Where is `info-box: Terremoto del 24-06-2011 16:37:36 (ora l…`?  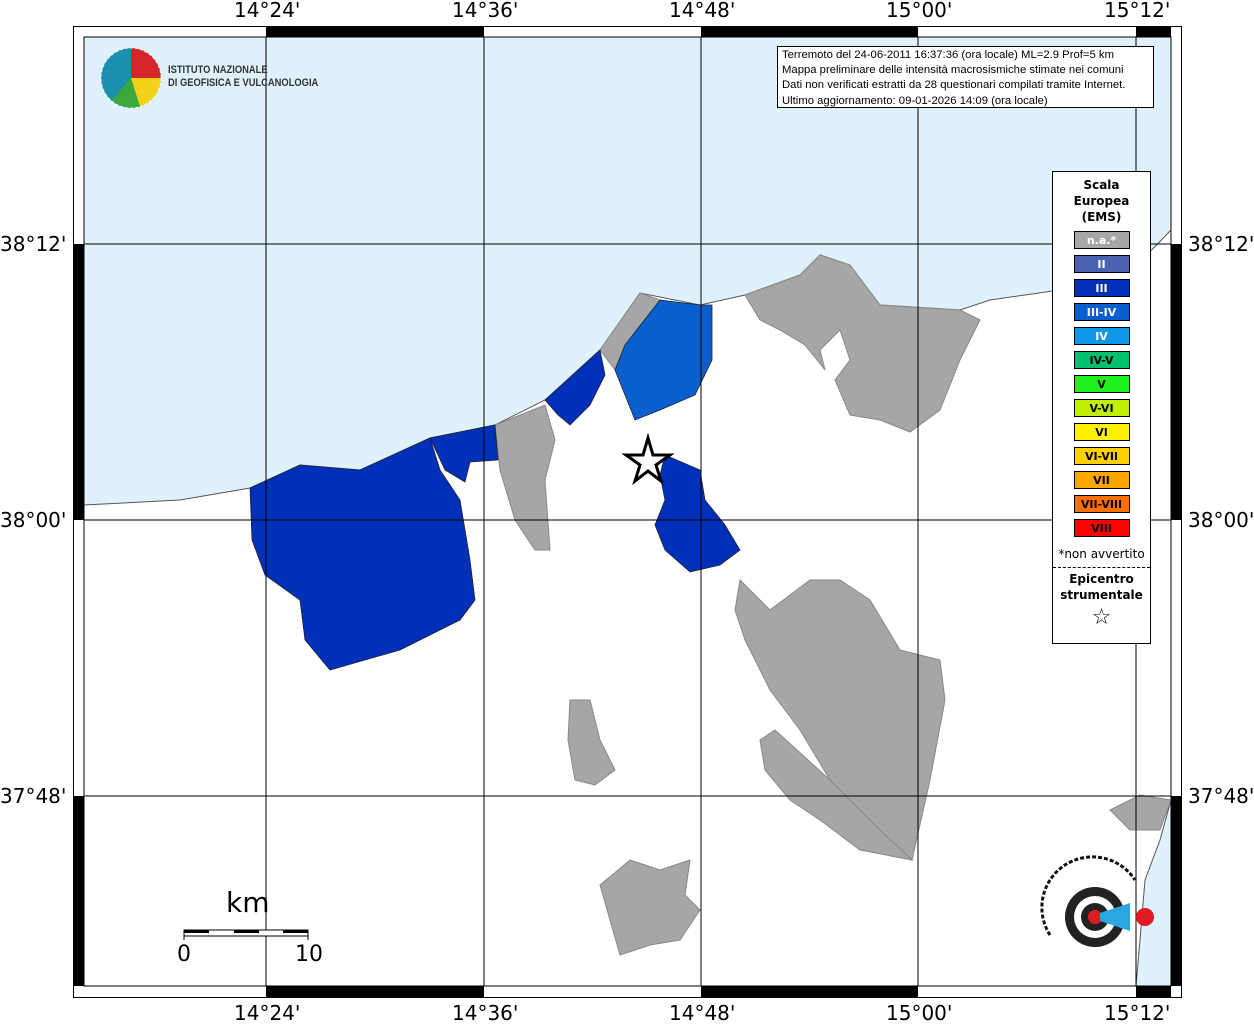
info-box: Terremoto del 24-06-2011 16:37:36 (ora l… is located at coordinates (965, 77).